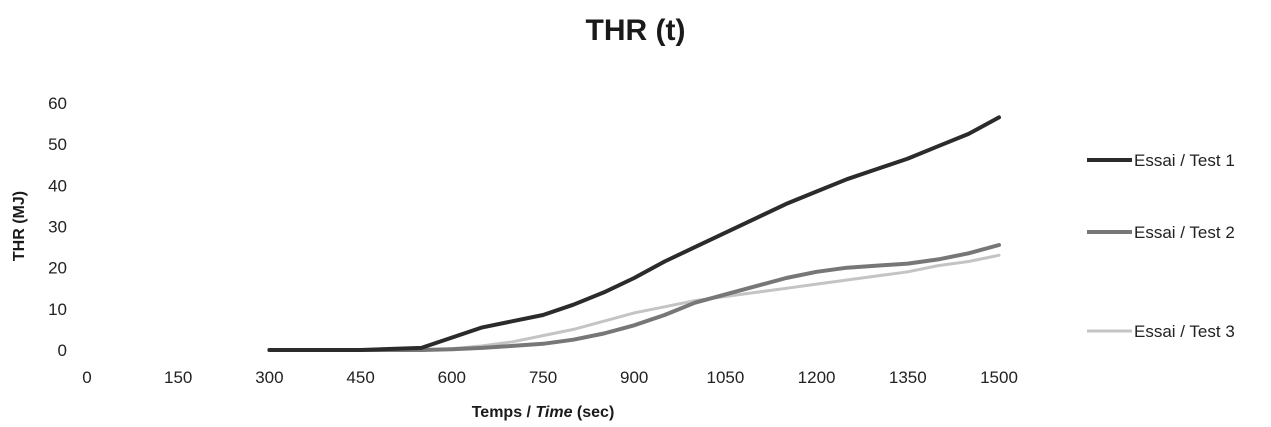 This screenshot has height=427, width=1271. I want to click on x-tick-label: 150, so click(178, 377).